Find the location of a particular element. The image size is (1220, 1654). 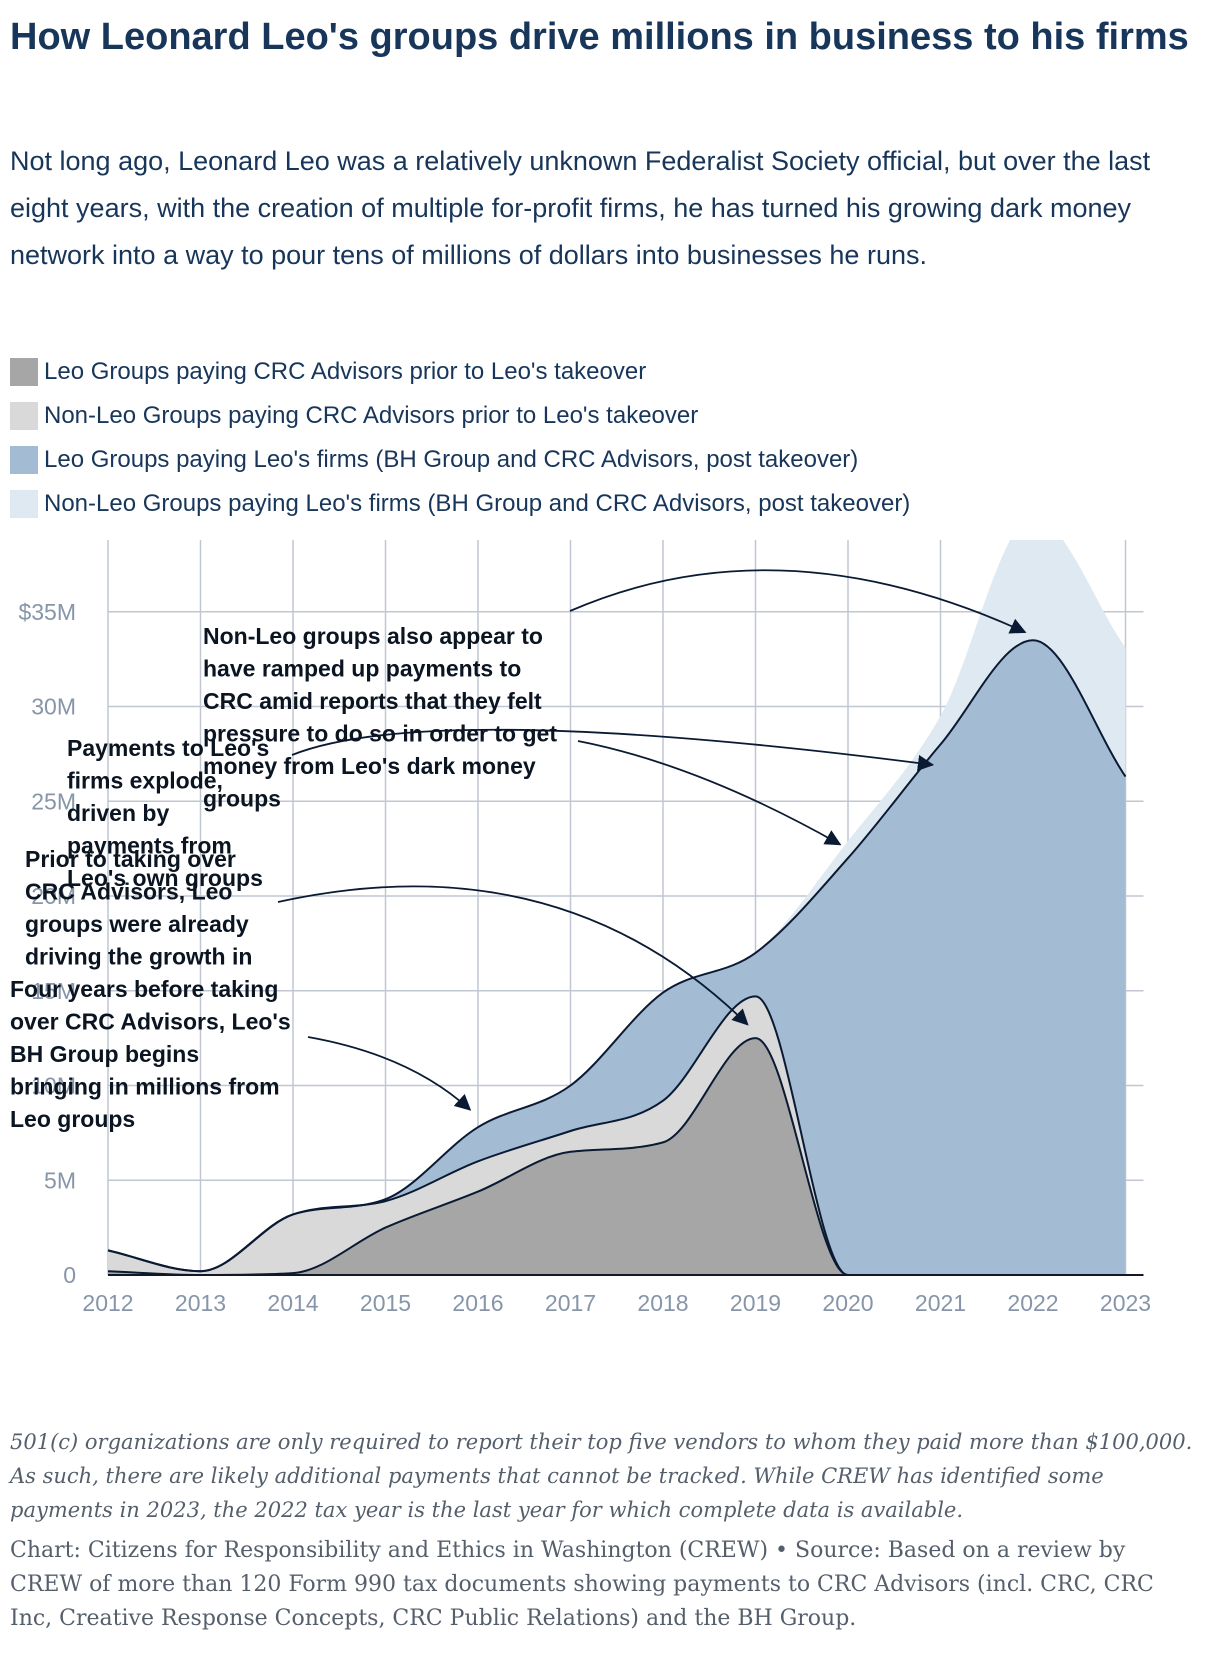

x-tick-label: 2023 is located at coordinates (1125, 1303).